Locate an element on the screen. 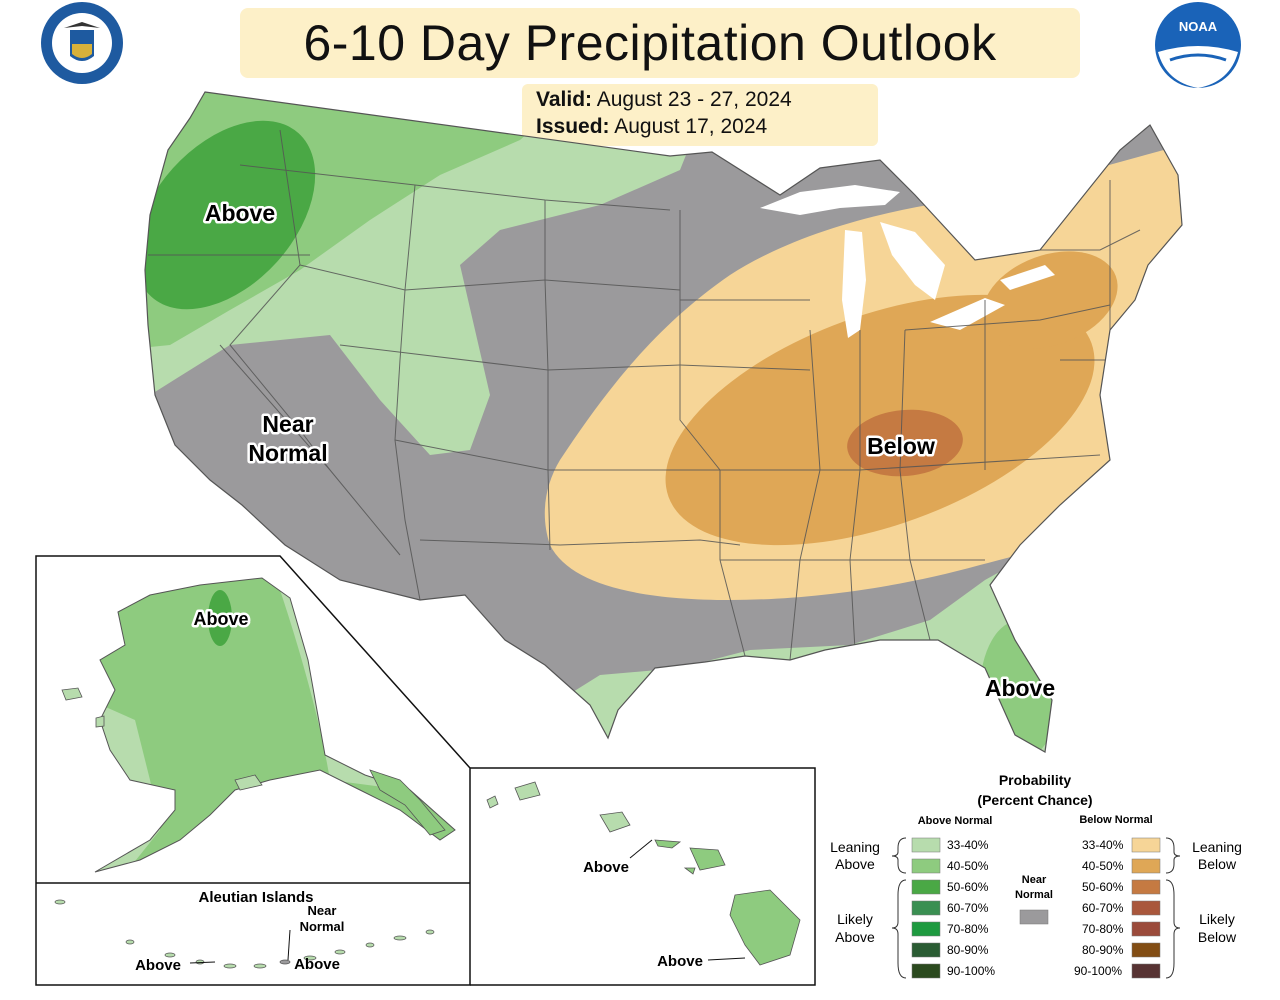  legend-below-range-4: 60-70% is located at coordinates (1103, 908).